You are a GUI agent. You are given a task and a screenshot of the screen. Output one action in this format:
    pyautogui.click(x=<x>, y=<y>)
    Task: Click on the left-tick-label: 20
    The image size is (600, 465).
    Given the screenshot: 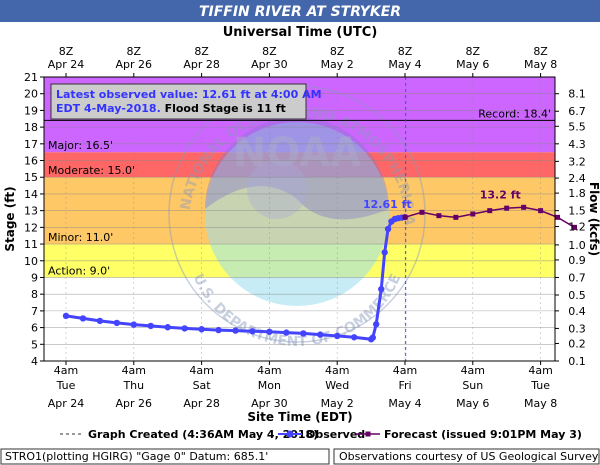 What is the action you would take?
    pyautogui.click(x=31, y=94)
    